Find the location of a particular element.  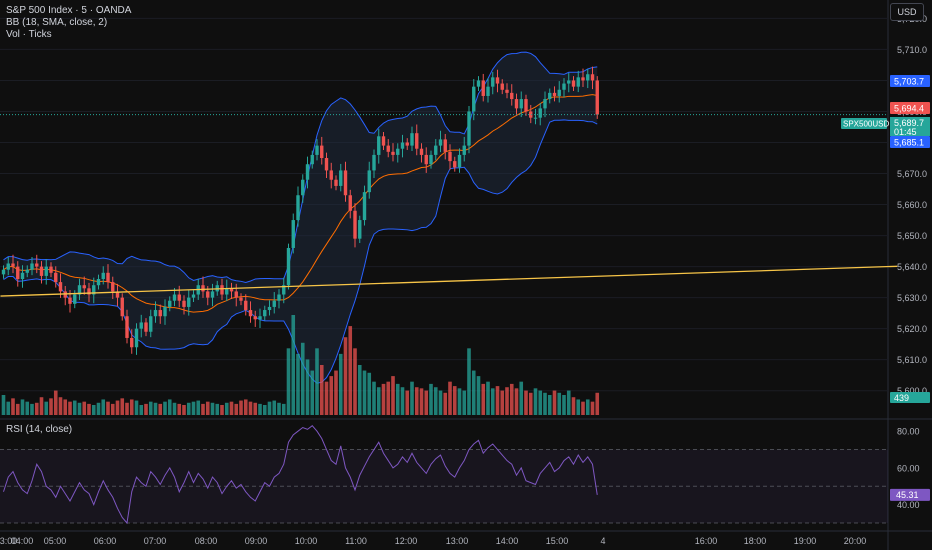

rsi-tick-label: 80.00 is located at coordinates (908, 432).